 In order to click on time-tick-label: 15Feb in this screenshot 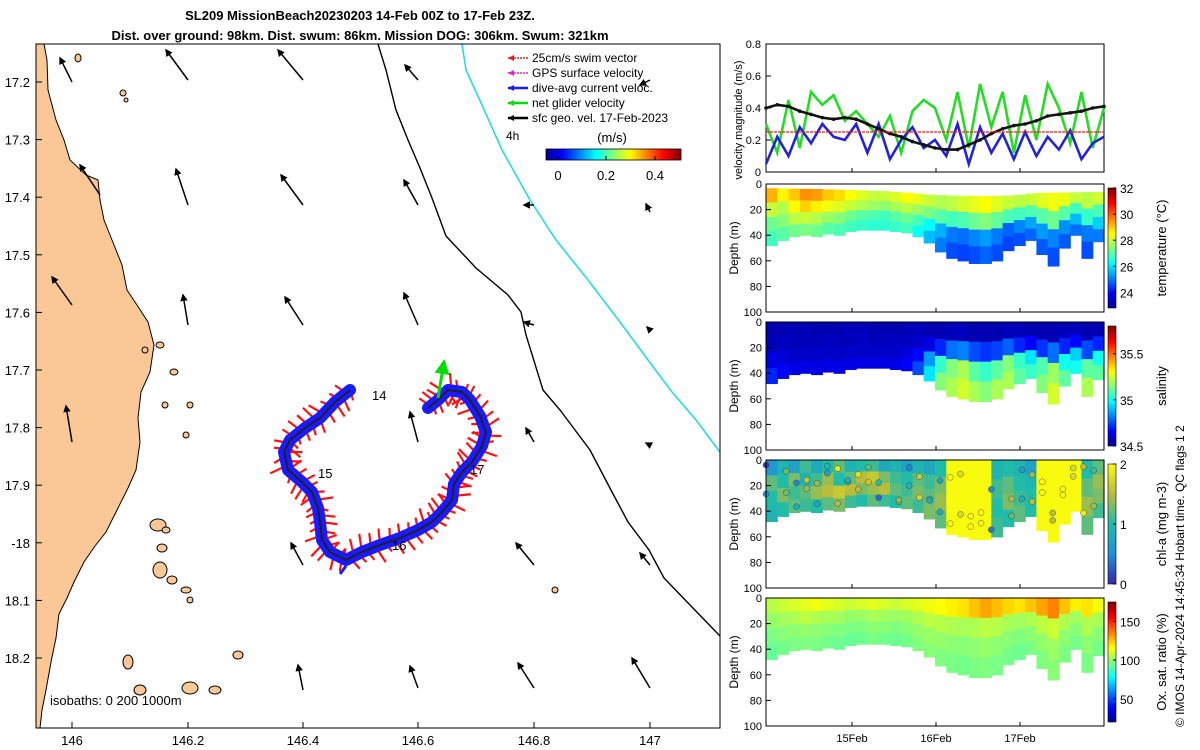, I will do `click(851, 739)`.